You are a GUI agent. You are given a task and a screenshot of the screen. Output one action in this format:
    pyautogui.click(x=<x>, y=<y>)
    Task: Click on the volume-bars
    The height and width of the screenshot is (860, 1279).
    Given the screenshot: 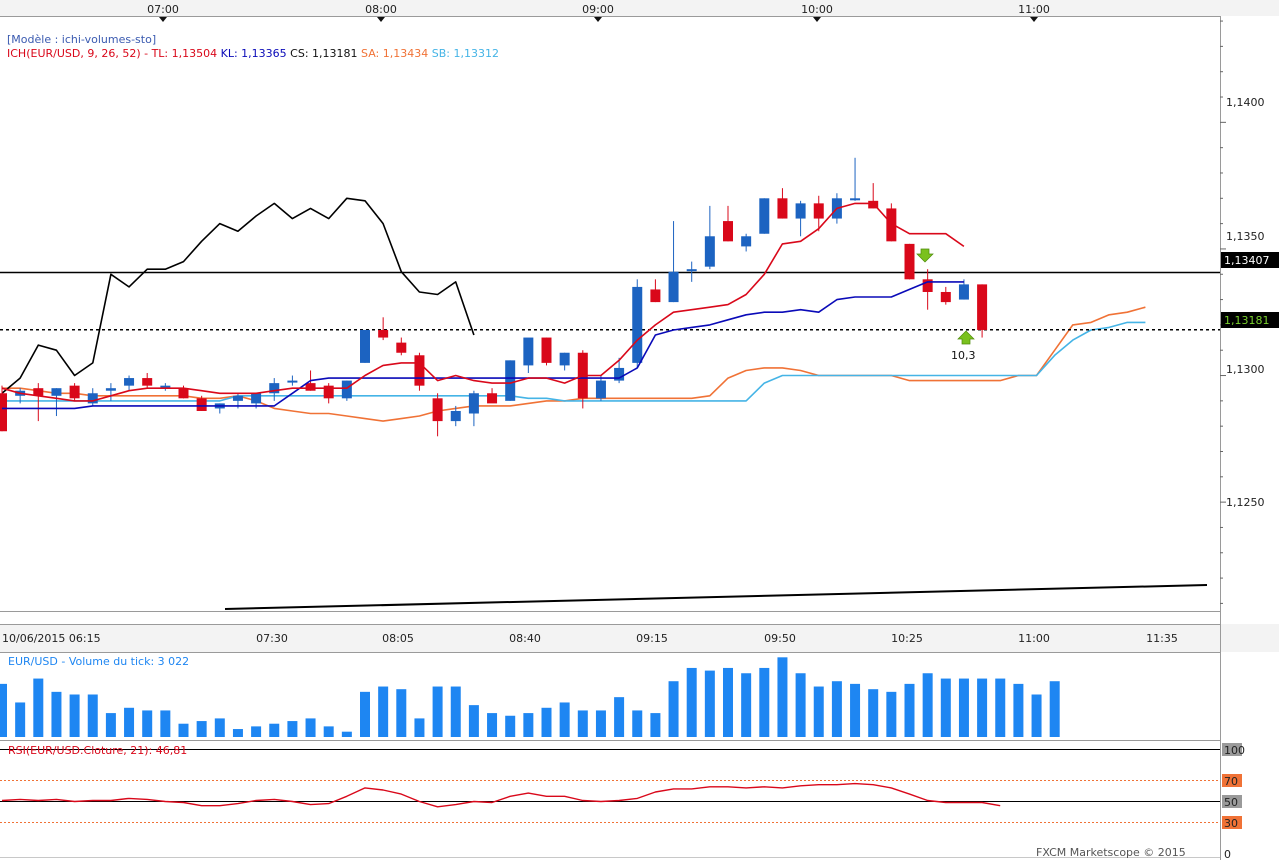 What is the action you would take?
    pyautogui.click(x=530, y=697)
    